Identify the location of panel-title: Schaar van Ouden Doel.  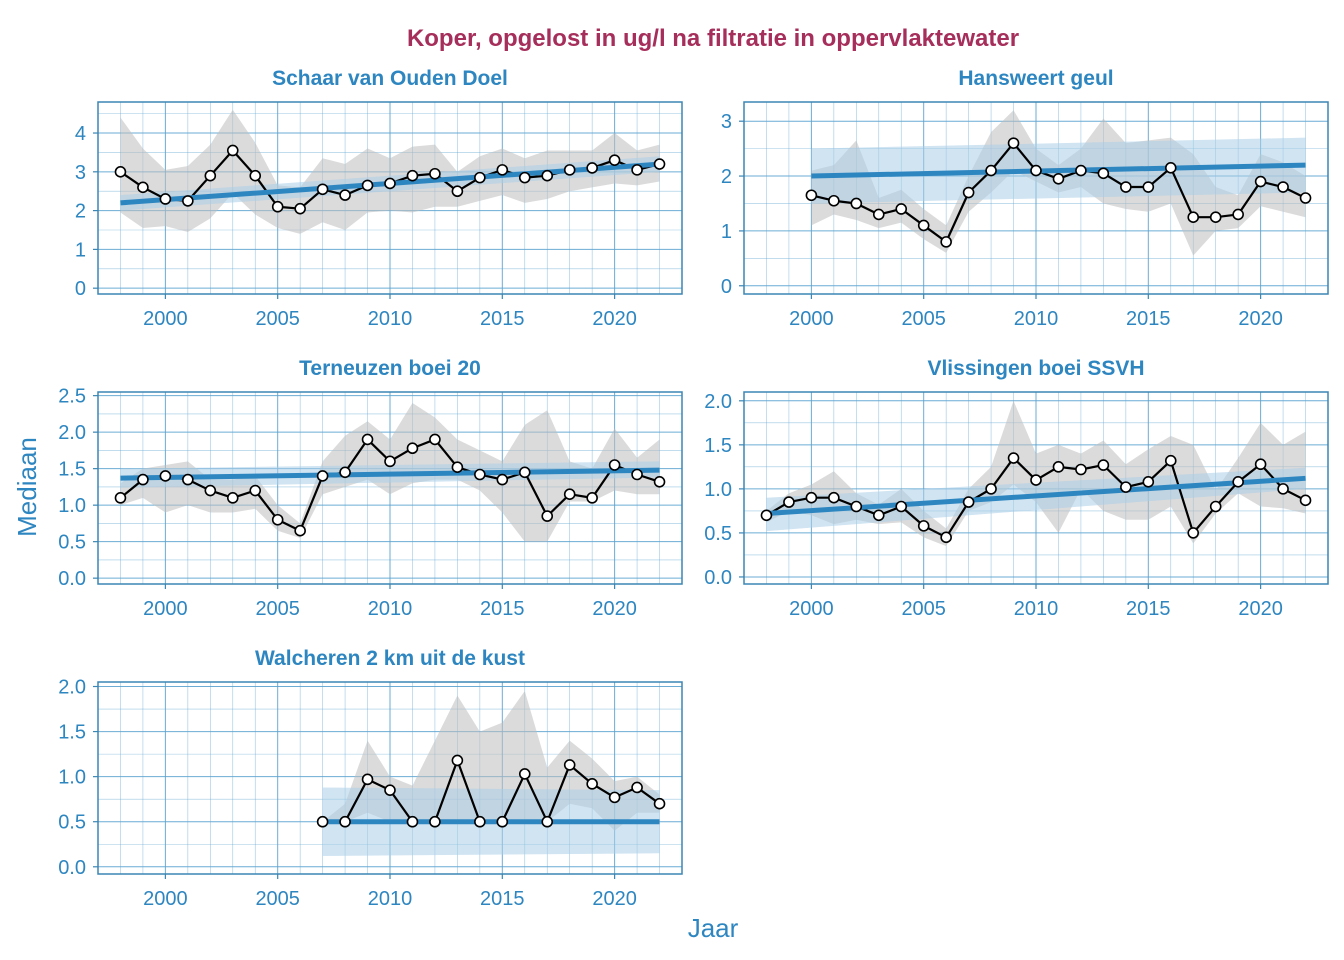
(390, 78).